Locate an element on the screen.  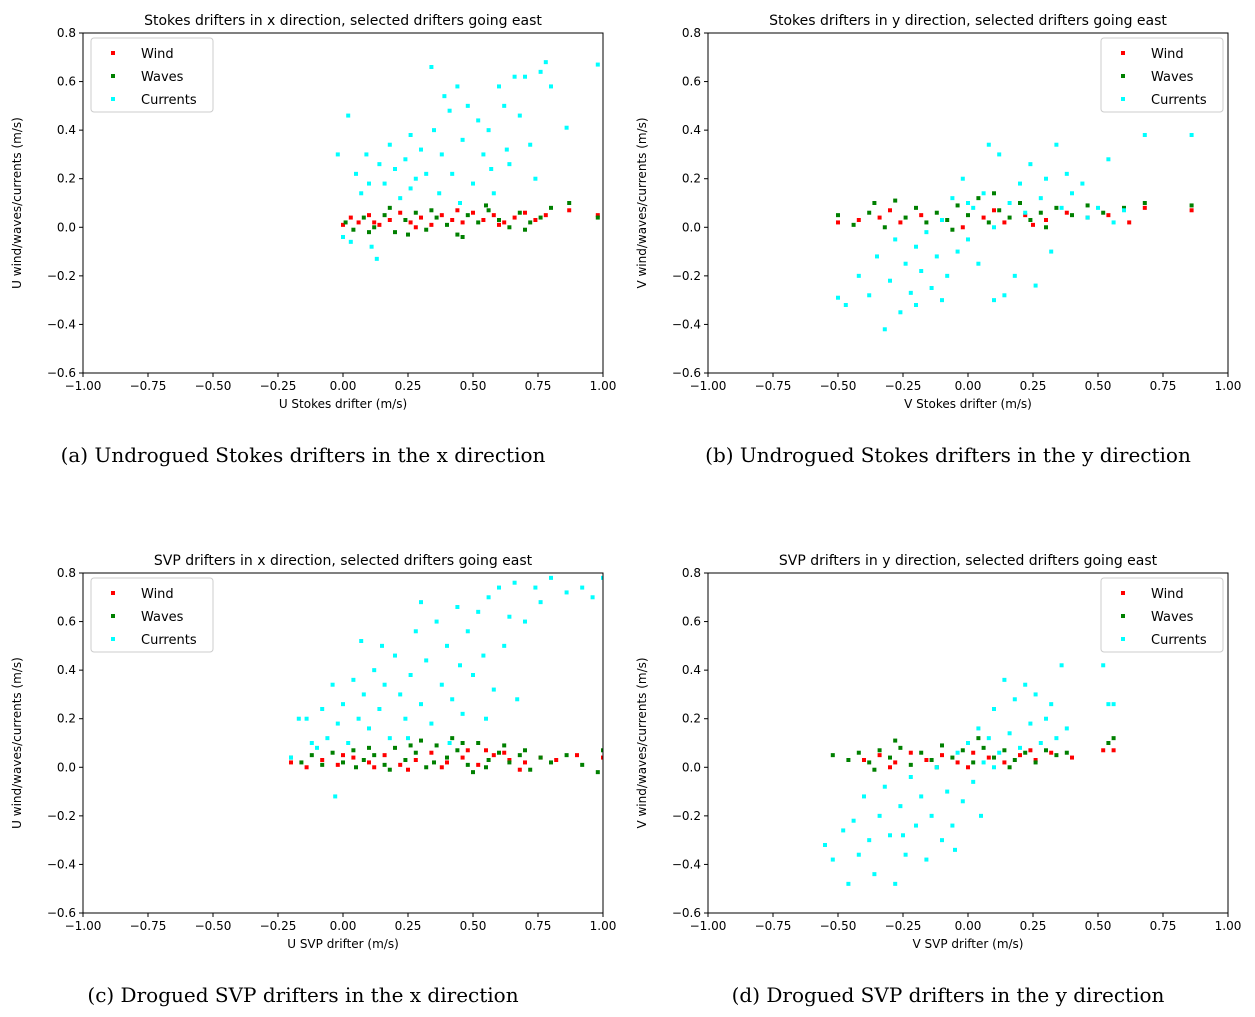
y-tick-label: −0.4 is located at coordinates (686, 324).